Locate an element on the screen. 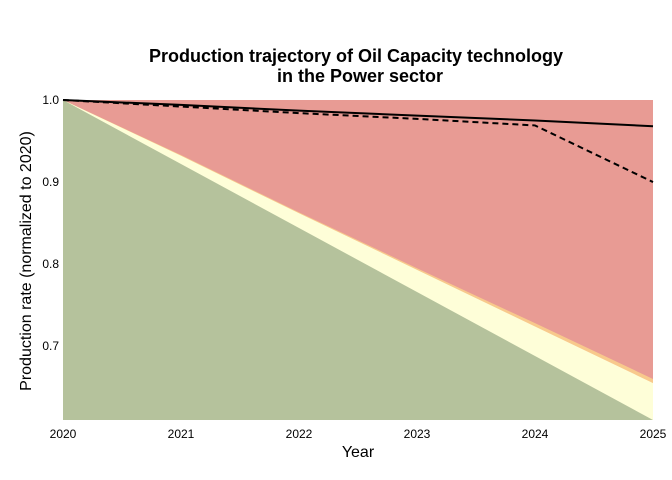  y-tick-label: 1.0 is located at coordinates (50, 100).